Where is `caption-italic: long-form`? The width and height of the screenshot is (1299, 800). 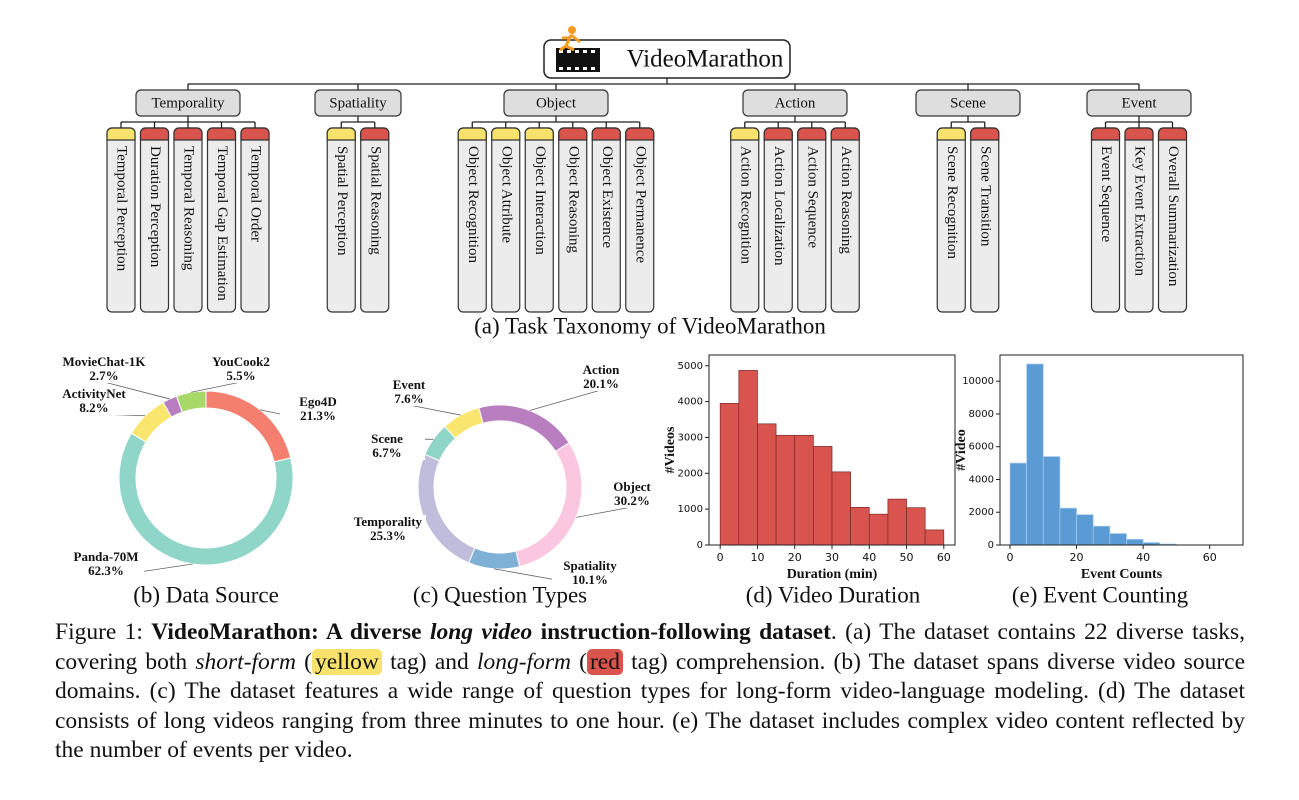
caption-italic: long-form is located at coordinates (523, 661).